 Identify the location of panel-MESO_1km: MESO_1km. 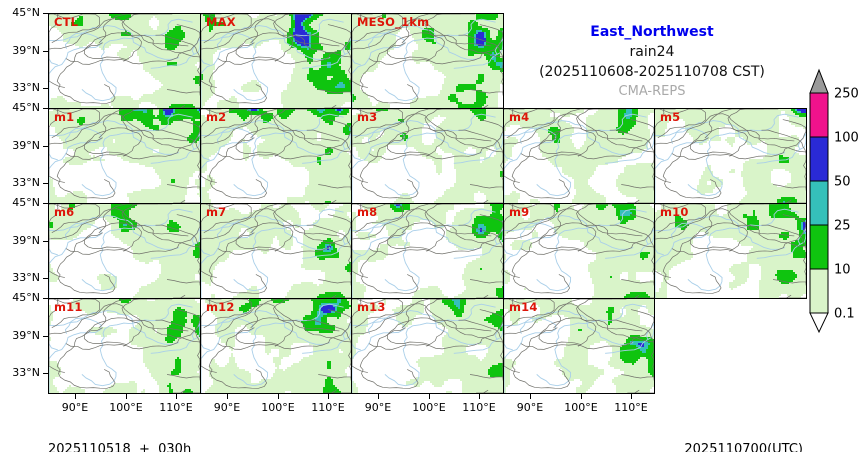
(427, 61).